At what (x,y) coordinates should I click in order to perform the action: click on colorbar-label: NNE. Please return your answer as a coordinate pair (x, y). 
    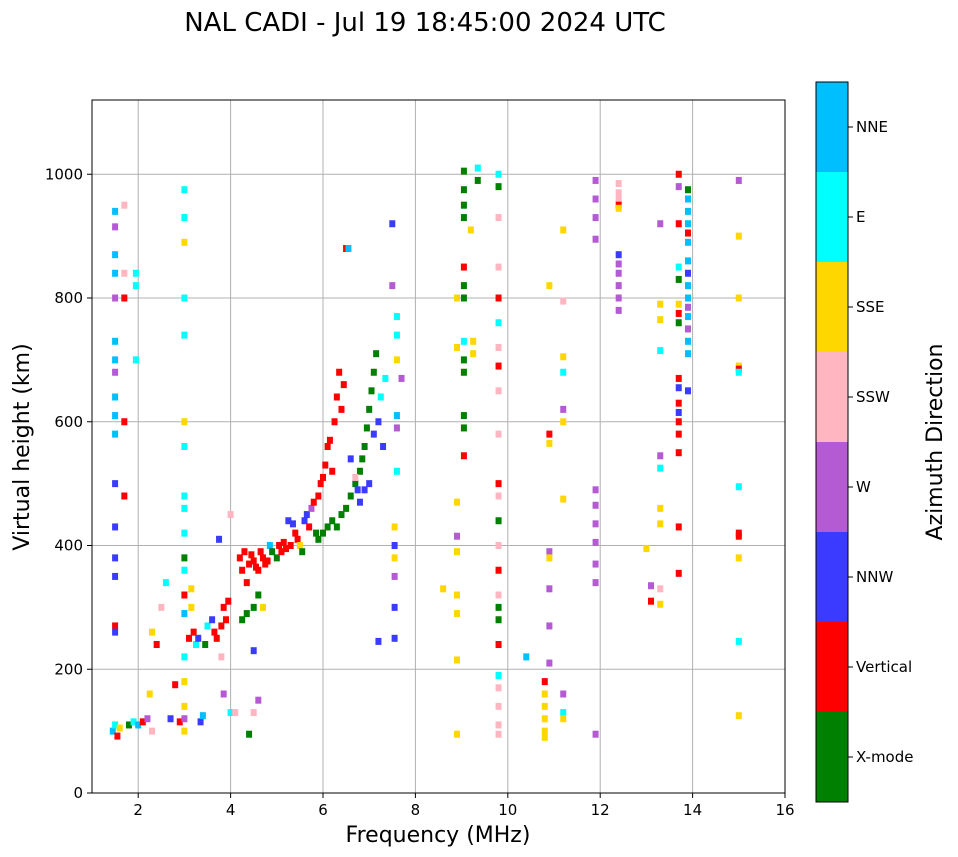
    Looking at the image, I should click on (872, 127).